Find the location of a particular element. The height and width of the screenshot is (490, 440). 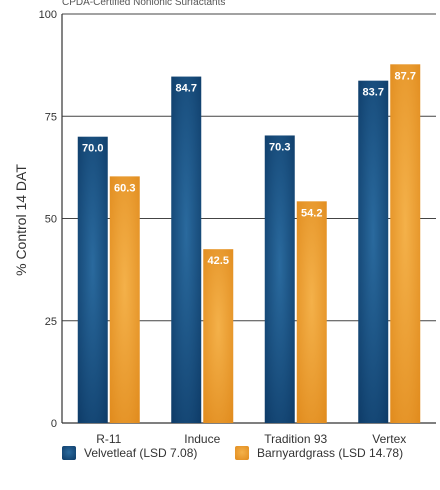

legend-label-velvetleaf: Velvetleaf (LSD 7.08) is located at coordinates (140, 453).